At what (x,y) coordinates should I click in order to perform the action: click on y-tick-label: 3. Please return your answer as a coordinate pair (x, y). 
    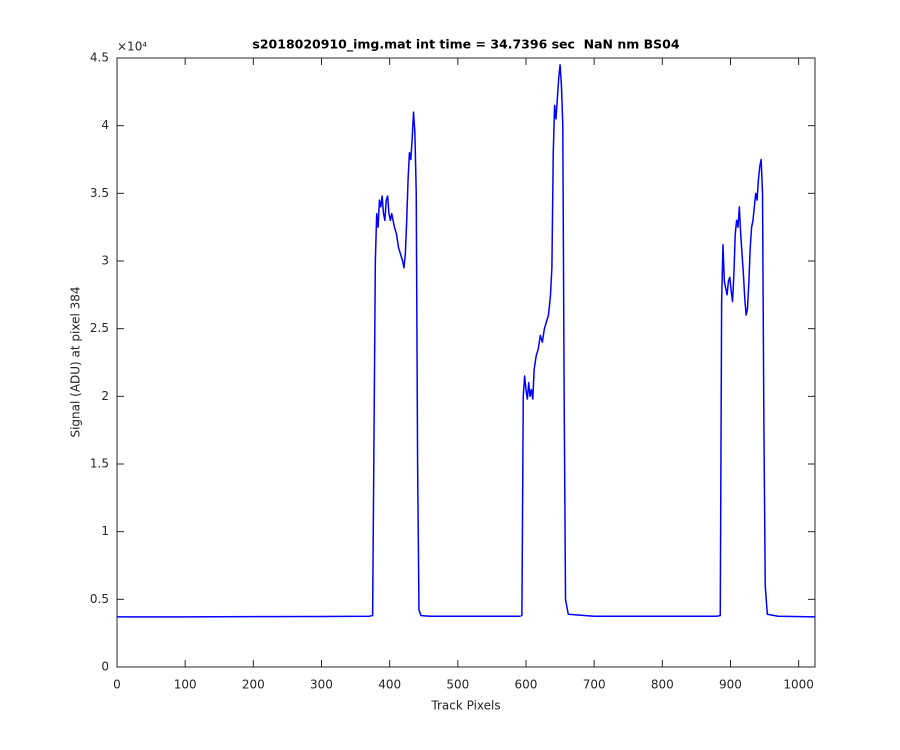
    Looking at the image, I should click on (105, 261).